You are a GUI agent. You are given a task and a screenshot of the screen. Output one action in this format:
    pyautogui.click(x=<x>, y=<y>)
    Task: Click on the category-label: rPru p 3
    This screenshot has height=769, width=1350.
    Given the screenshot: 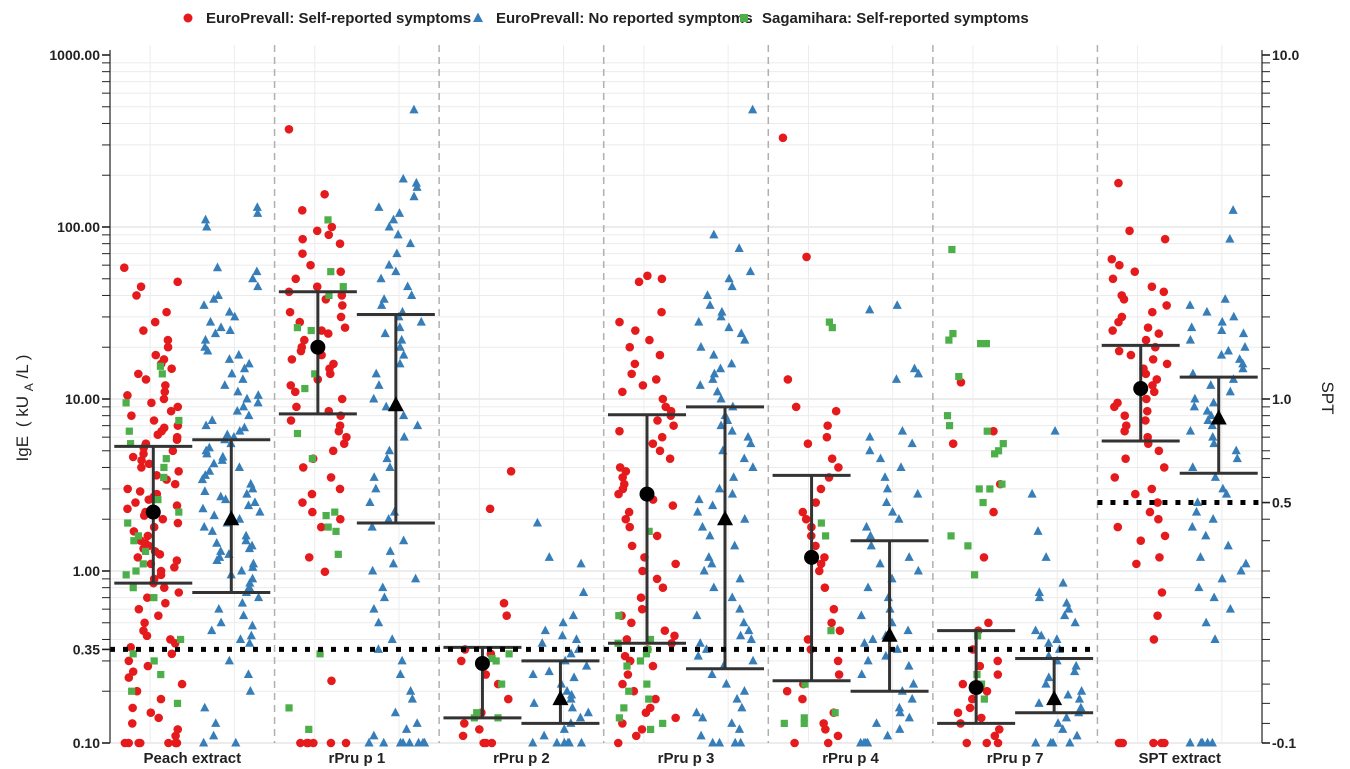 What is the action you would take?
    pyautogui.click(x=686, y=758)
    